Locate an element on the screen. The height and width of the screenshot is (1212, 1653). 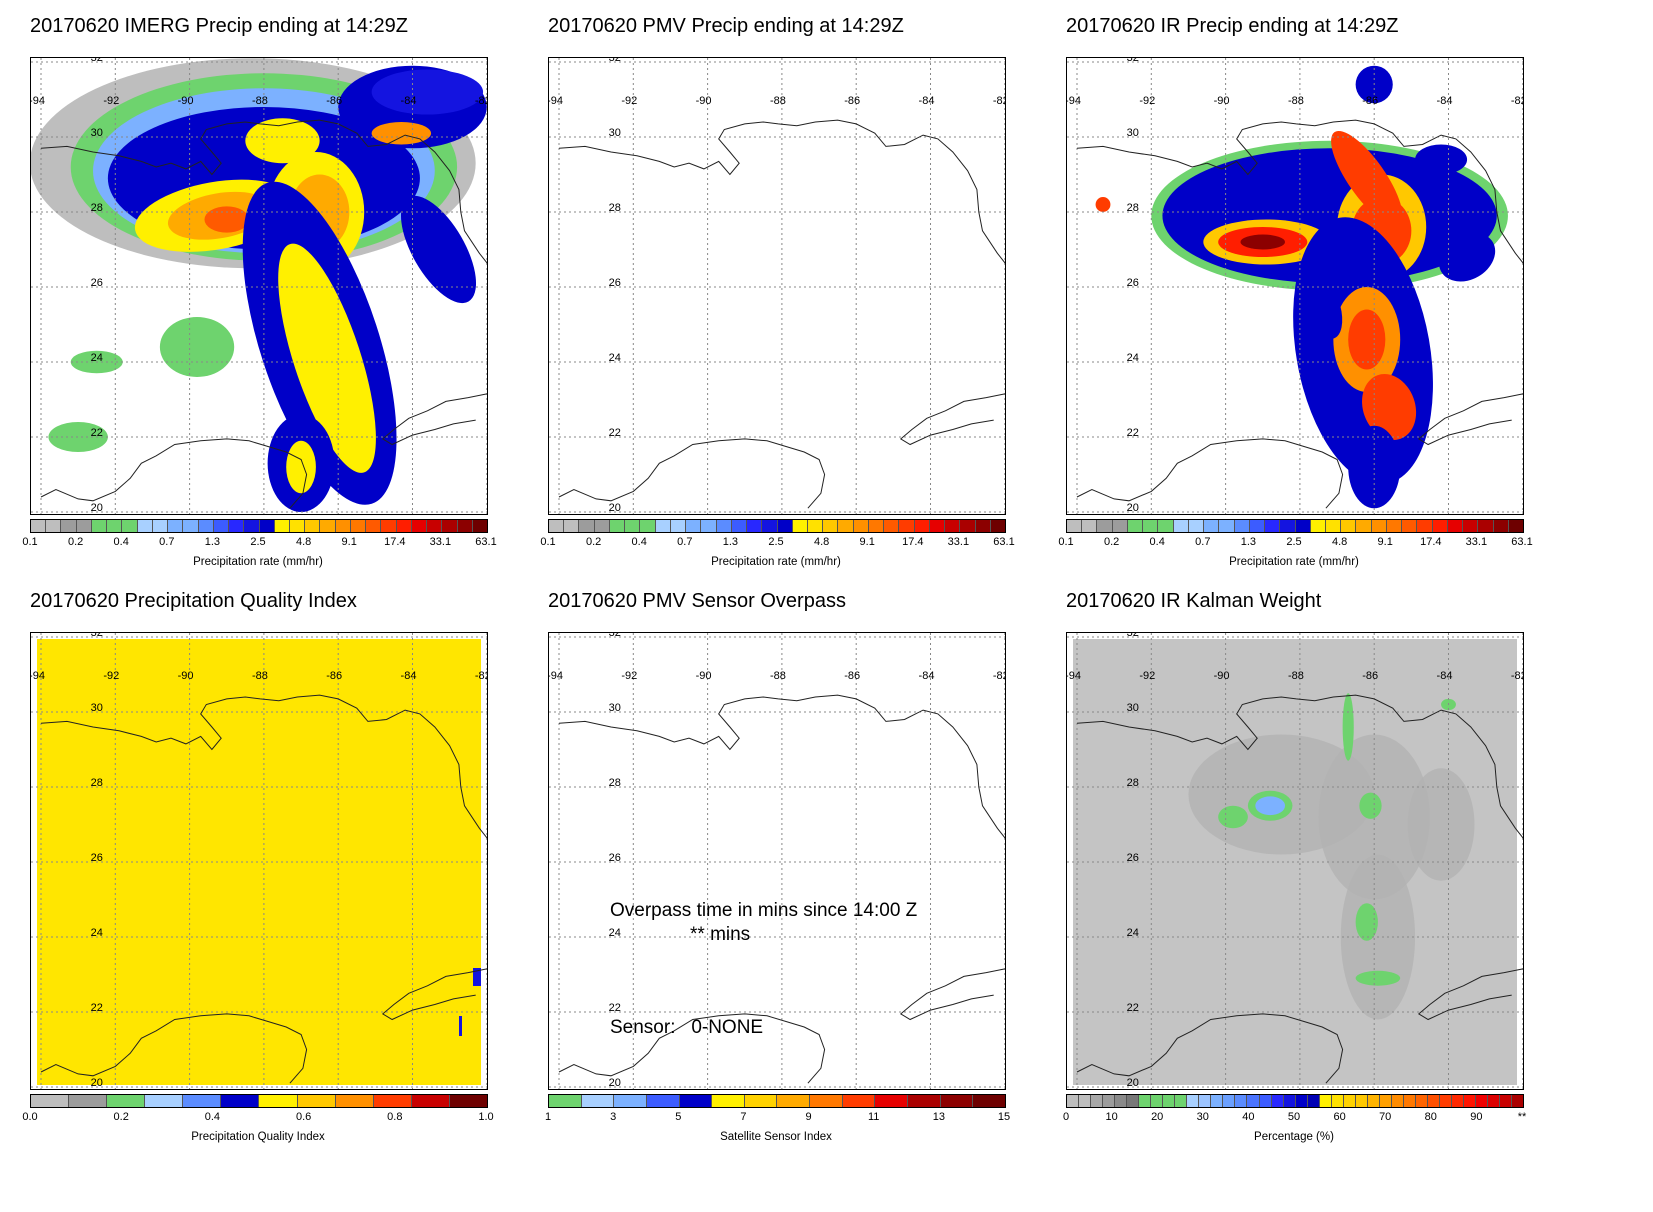
colorbar-tick: 0.1 is located at coordinates (1066, 542).